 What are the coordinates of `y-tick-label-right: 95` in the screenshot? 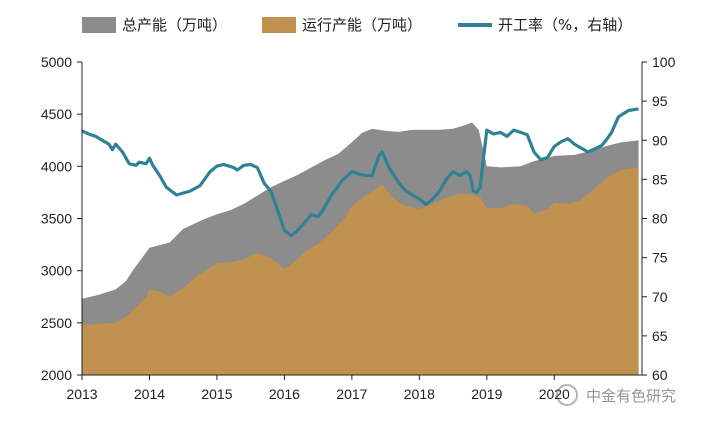 It's located at (660, 101).